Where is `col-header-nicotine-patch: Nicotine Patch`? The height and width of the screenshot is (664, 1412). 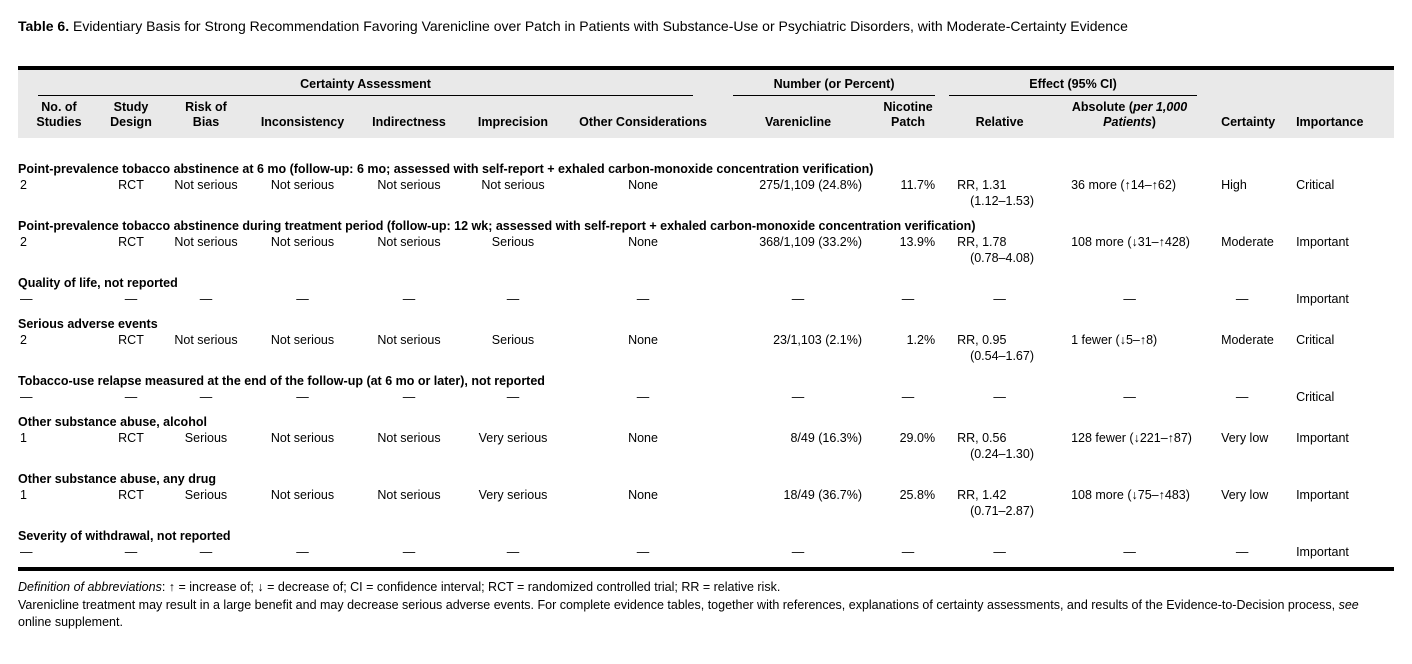
col-header-nicotine-patch: Nicotine Patch is located at coordinates (908, 114).